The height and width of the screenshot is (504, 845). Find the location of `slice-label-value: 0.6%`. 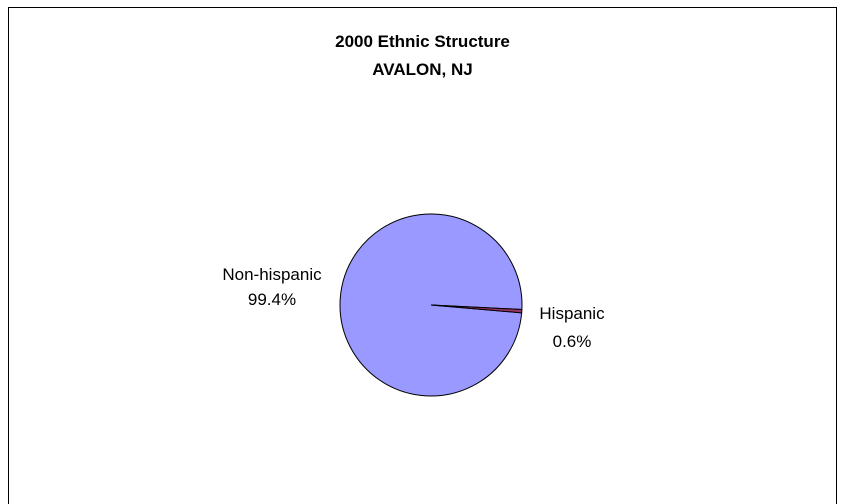

slice-label-value: 0.6% is located at coordinates (572, 341).